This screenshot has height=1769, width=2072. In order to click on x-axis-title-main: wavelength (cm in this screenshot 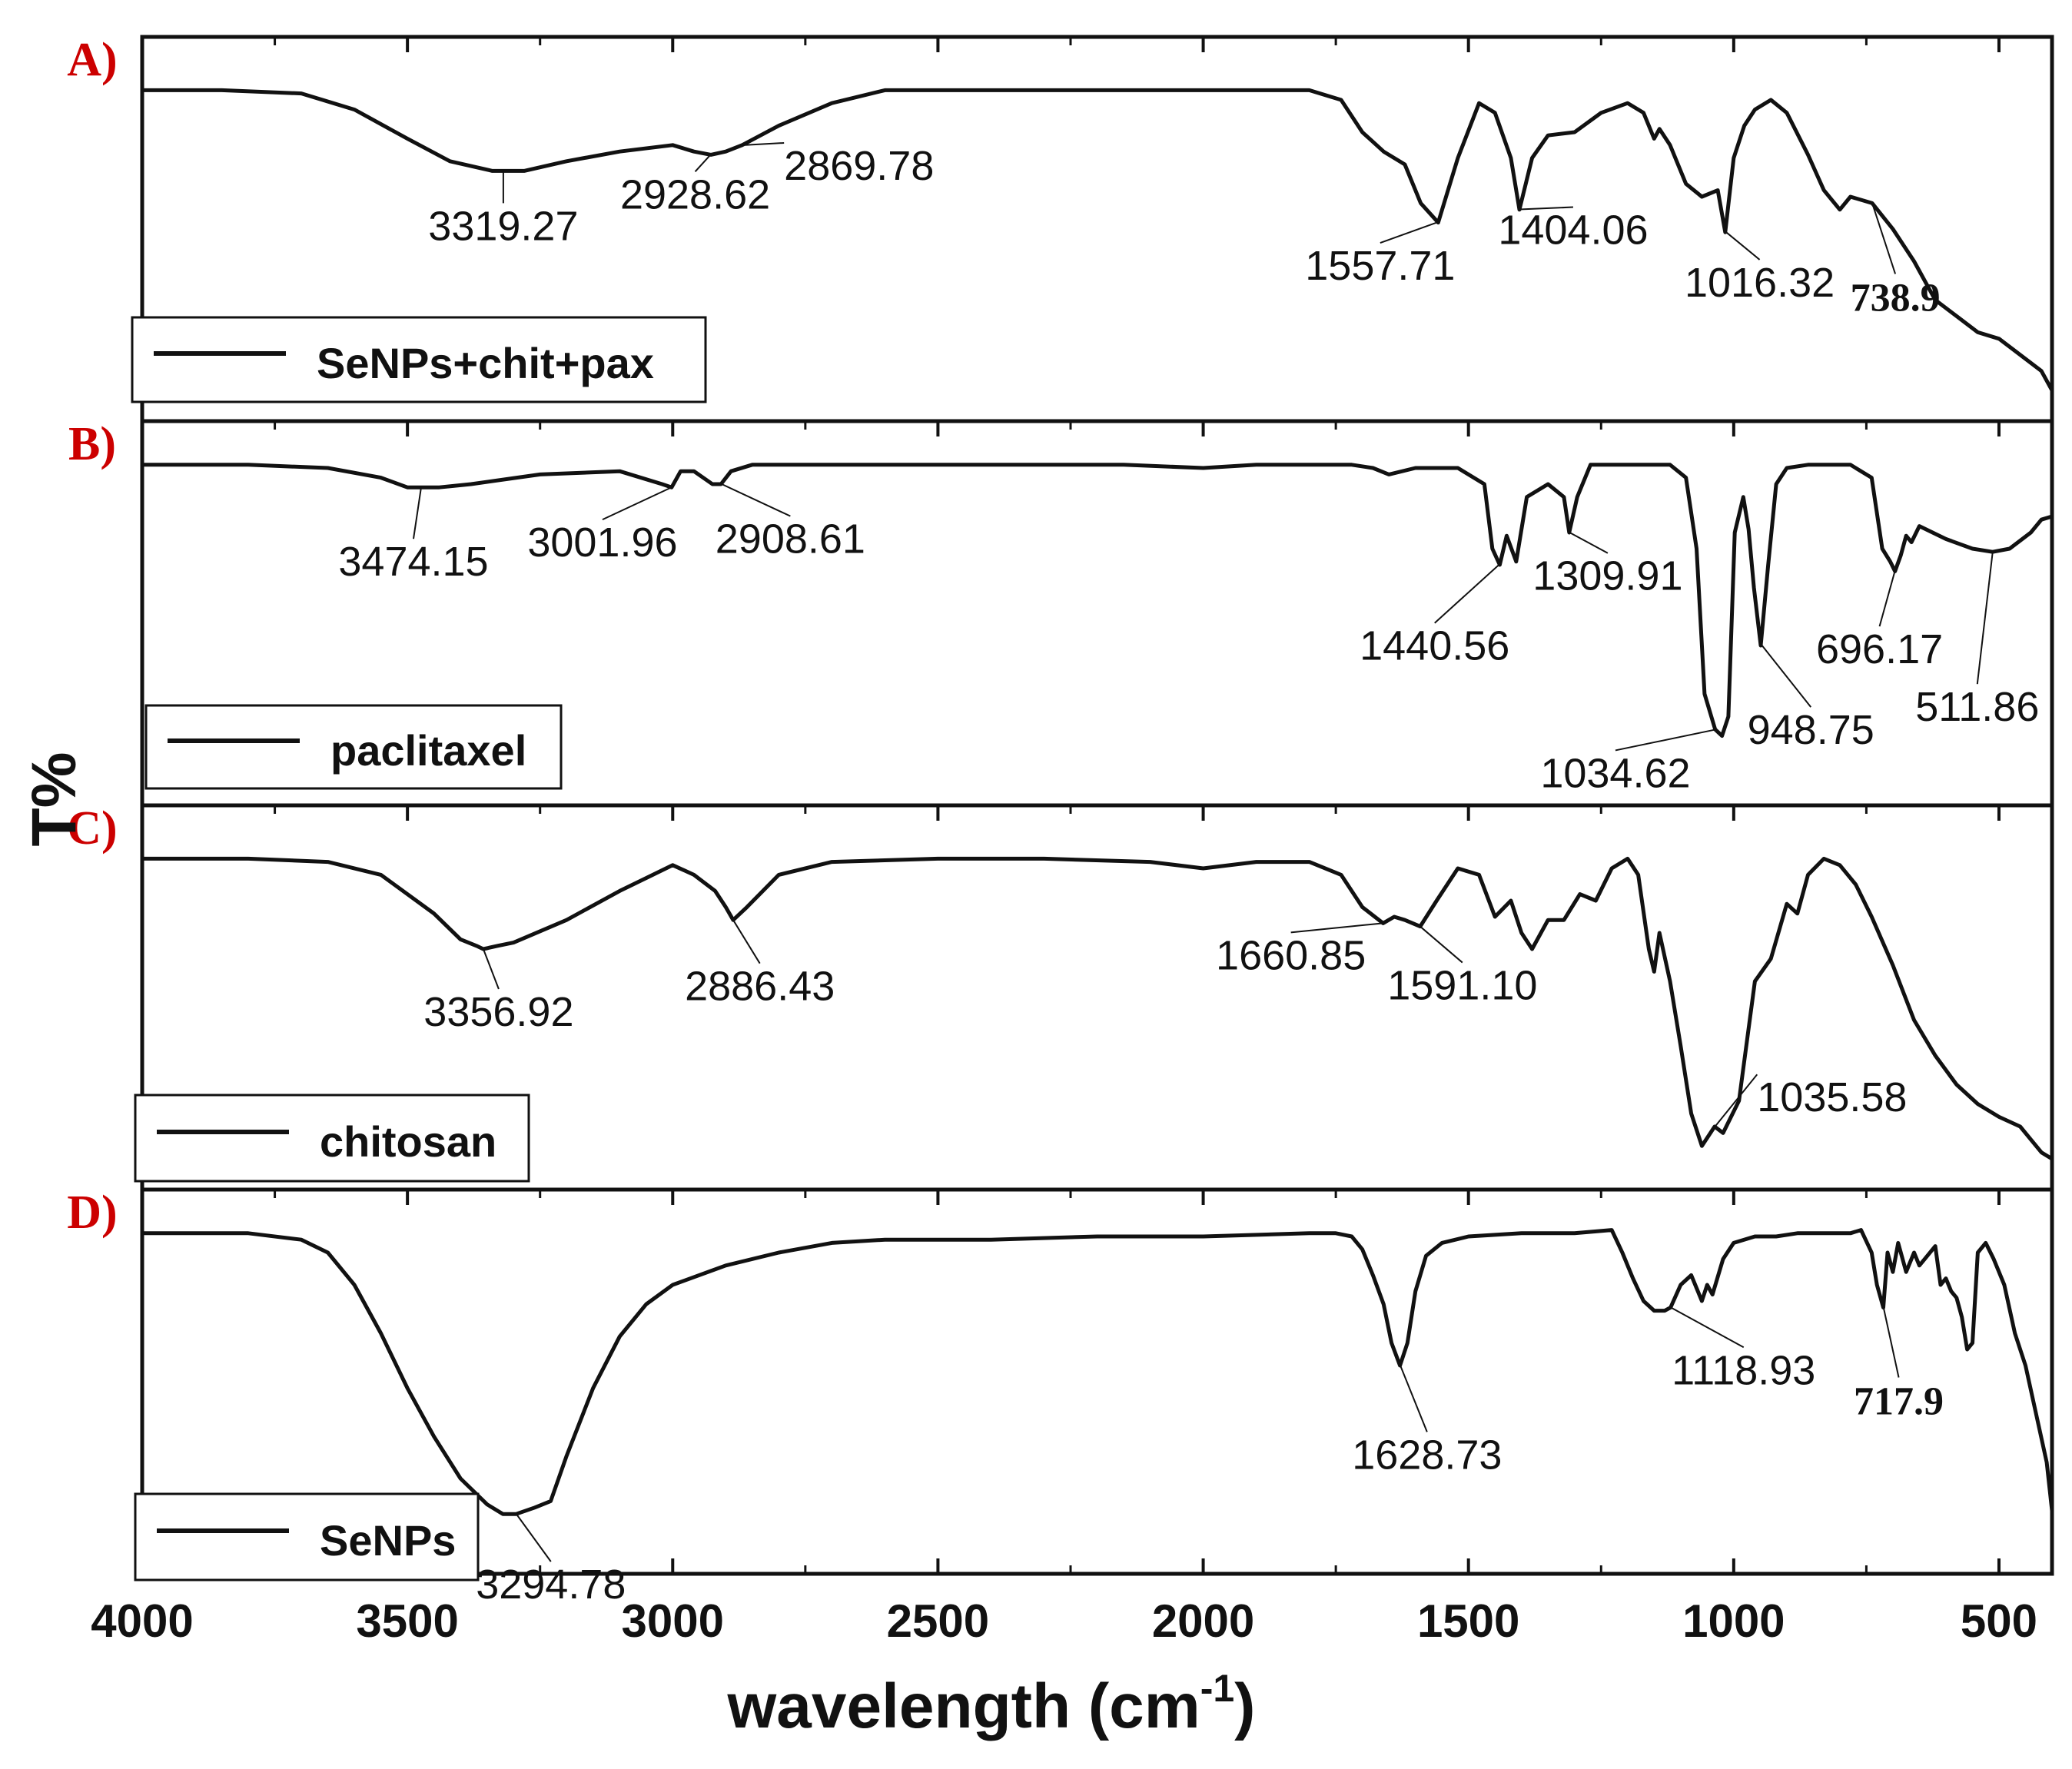, I will do `click(964, 1706)`.